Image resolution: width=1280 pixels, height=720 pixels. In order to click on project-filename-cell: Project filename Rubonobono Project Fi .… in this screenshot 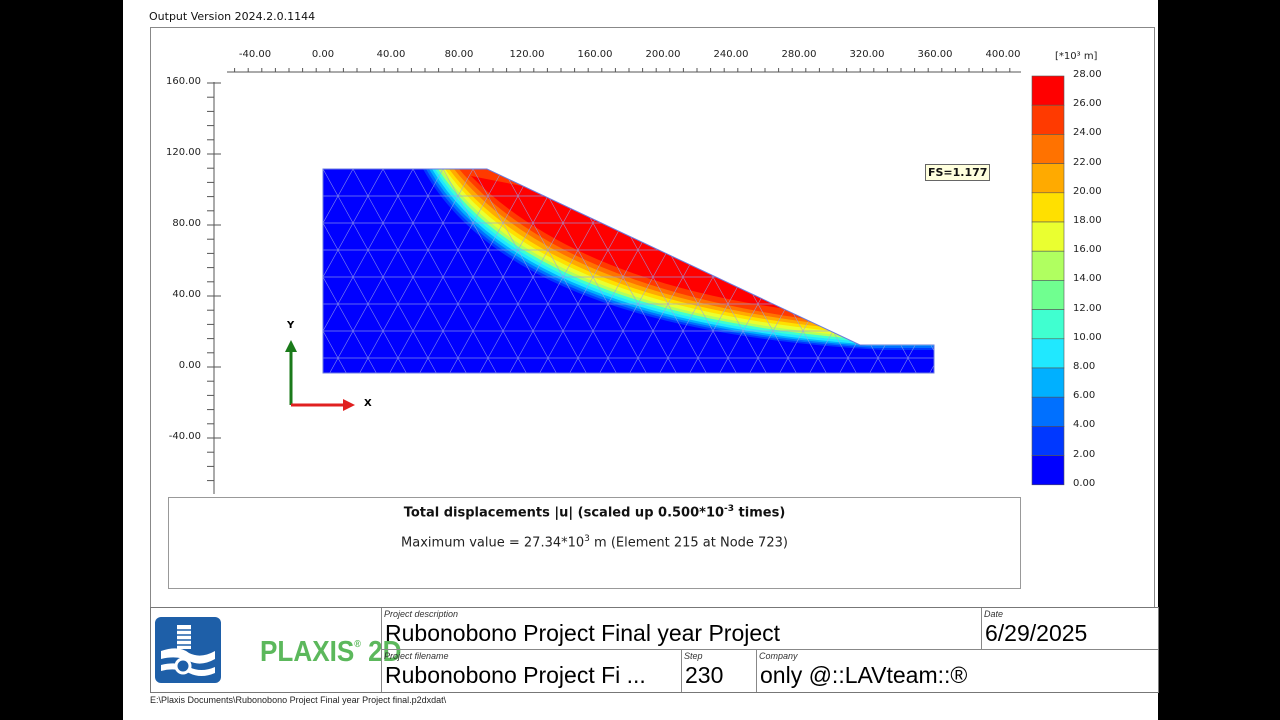, I will do `click(531, 671)`.